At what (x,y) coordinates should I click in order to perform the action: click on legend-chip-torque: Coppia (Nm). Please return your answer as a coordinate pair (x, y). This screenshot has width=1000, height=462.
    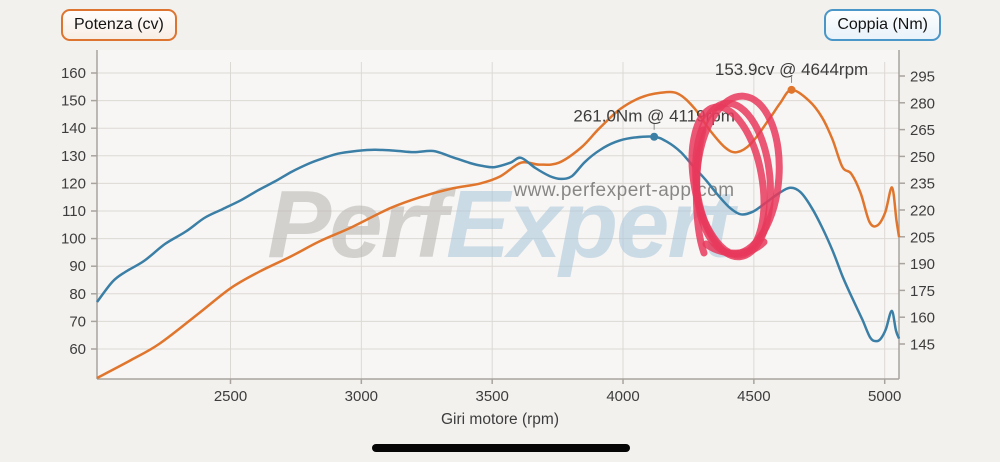
    Looking at the image, I should click on (882, 25).